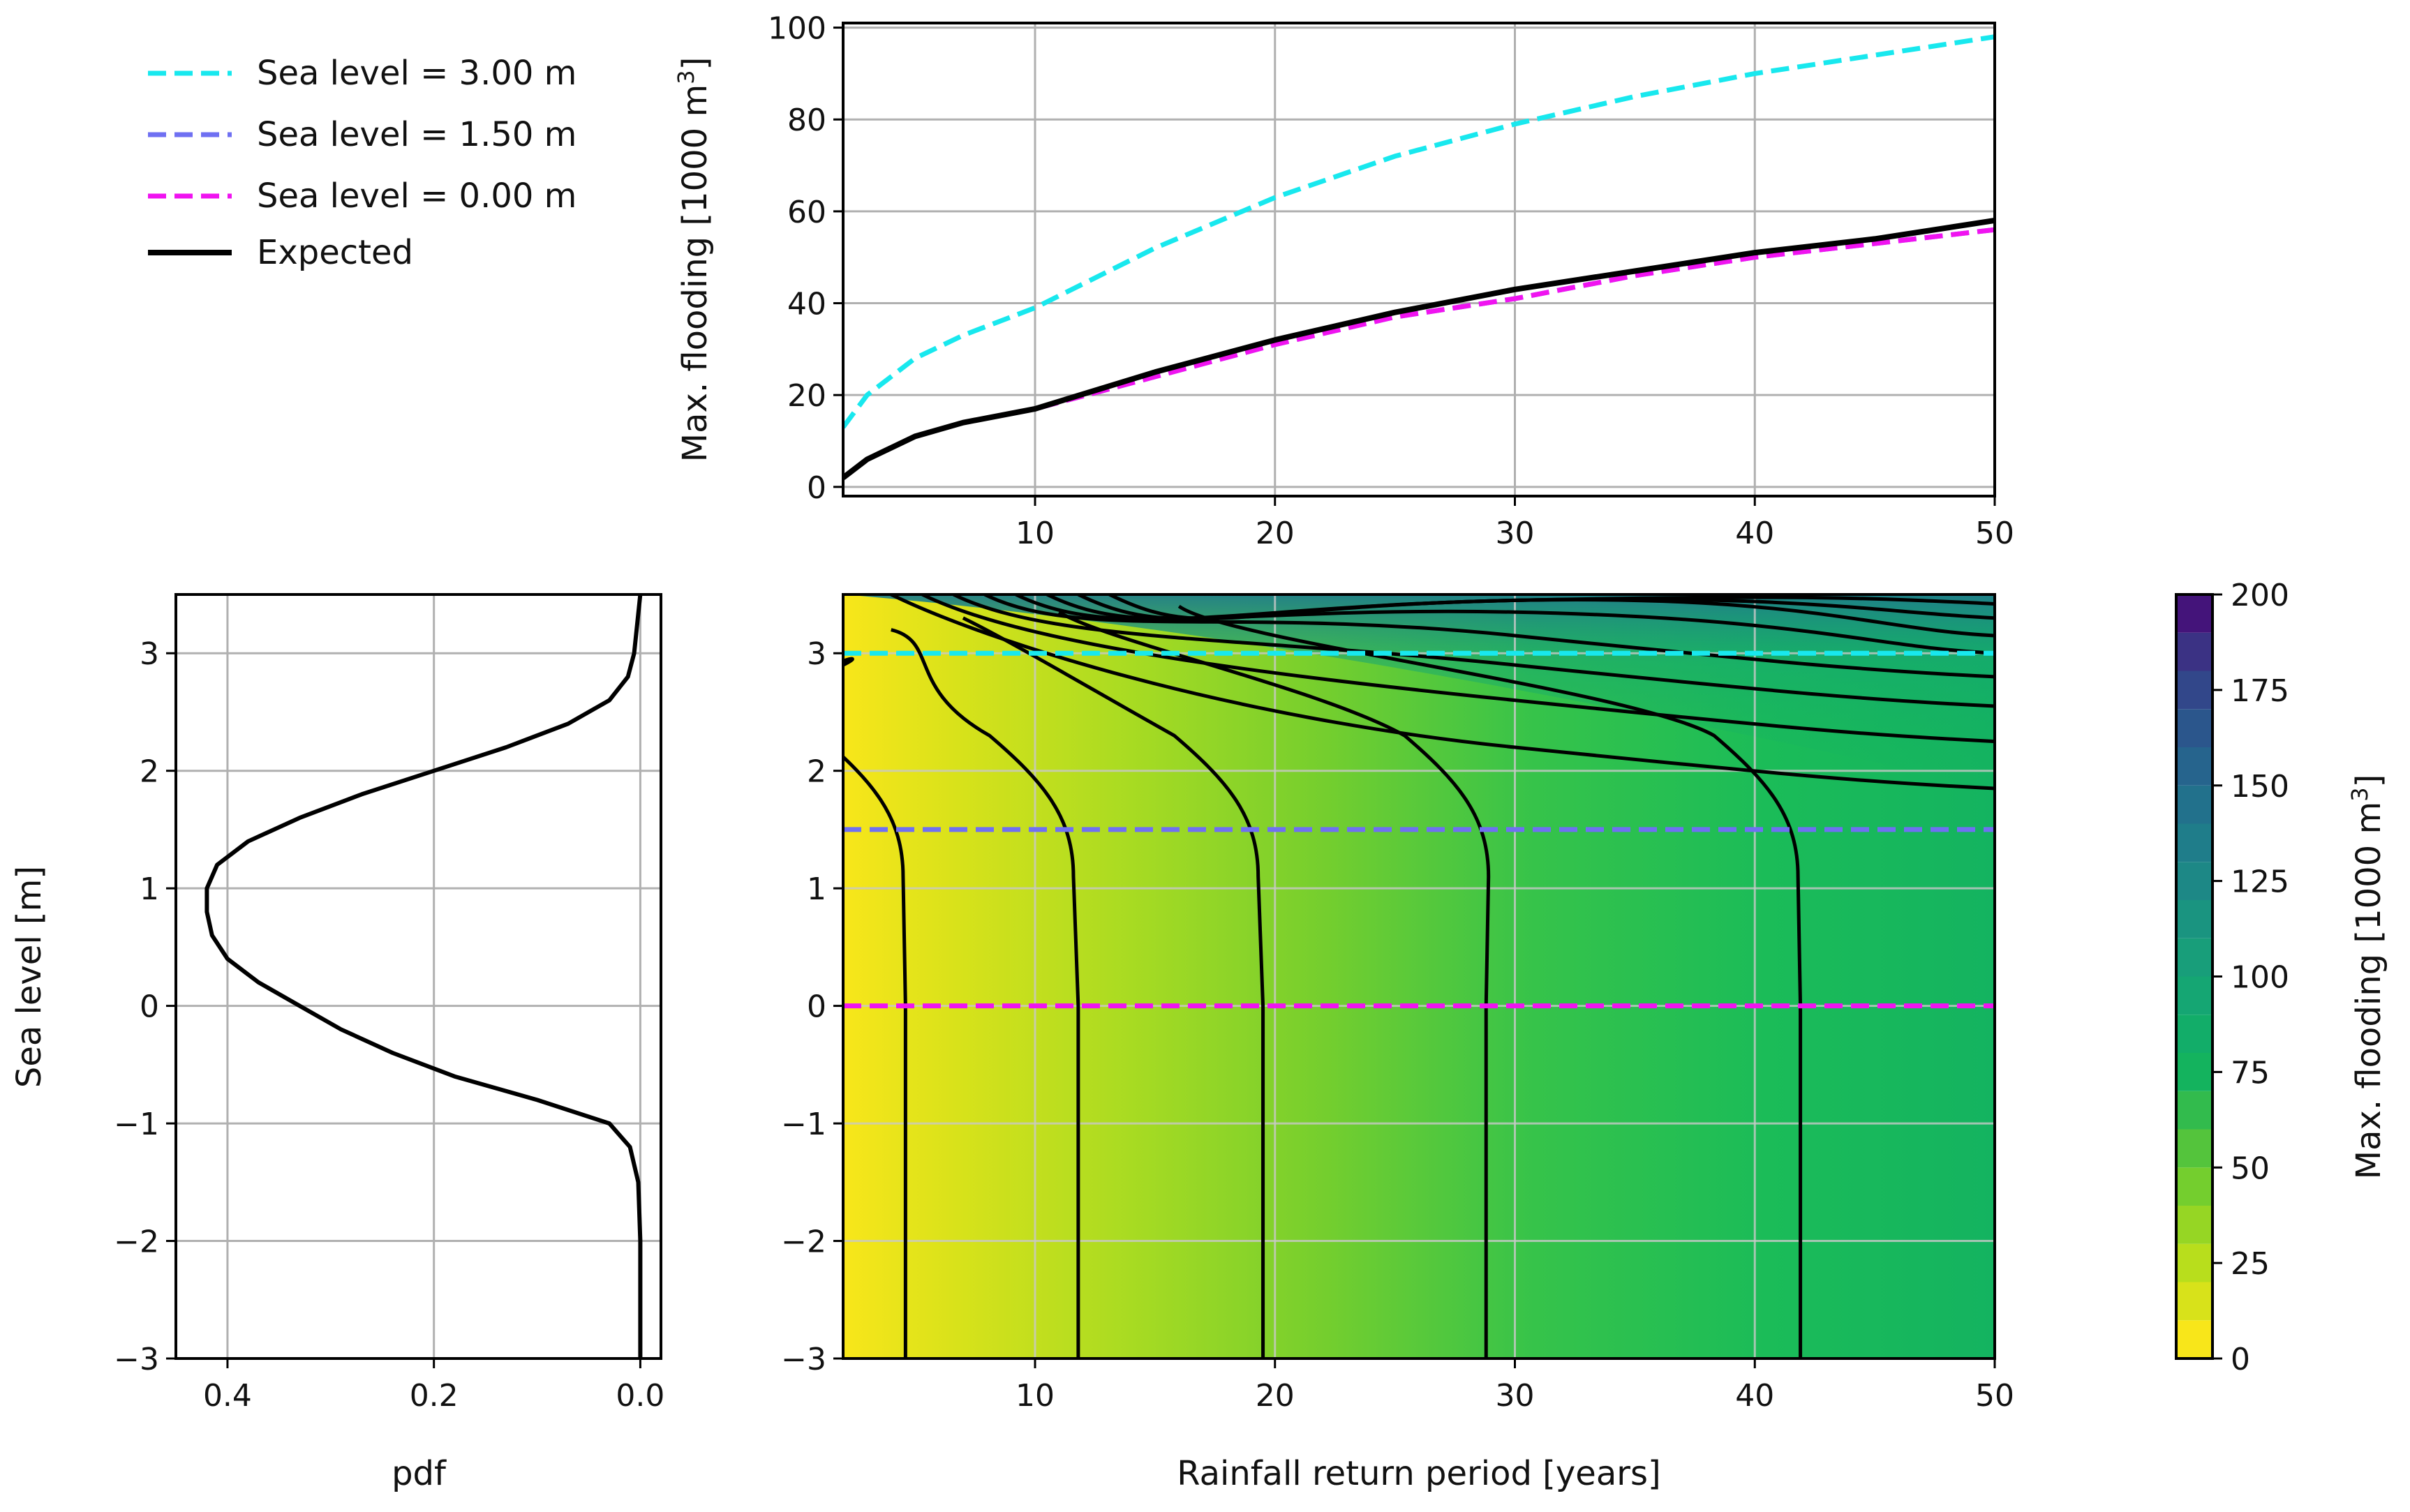 This screenshot has width=2410, height=1512. I want to click on colorbar-tick-label: 175, so click(2260, 691).